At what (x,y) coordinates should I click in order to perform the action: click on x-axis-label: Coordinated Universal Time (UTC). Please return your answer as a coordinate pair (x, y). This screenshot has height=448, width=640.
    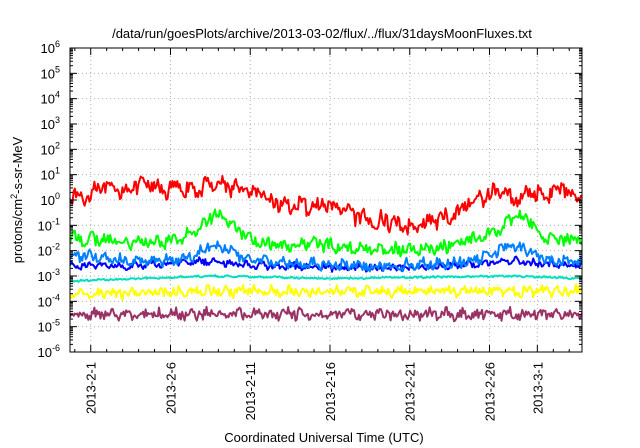
    Looking at the image, I should click on (323, 437).